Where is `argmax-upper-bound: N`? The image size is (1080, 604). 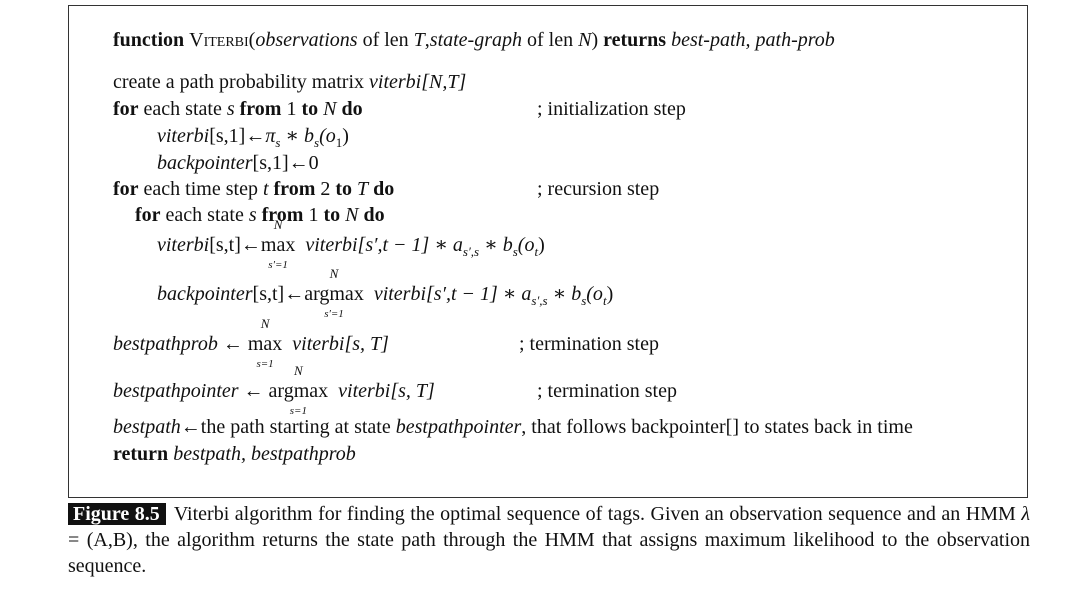
argmax-upper-bound: N is located at coordinates (298, 370).